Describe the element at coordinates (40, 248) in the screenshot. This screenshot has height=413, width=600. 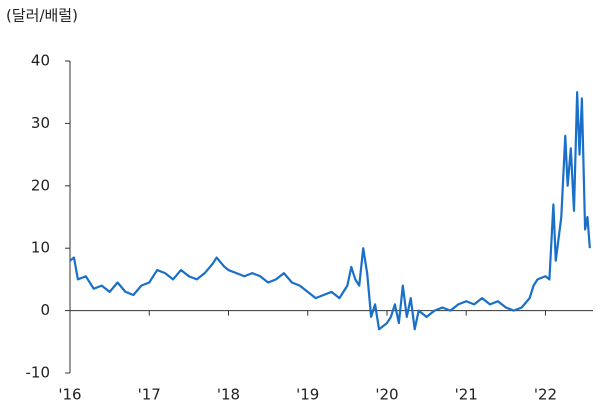
I see `y-tick-label: 10` at that location.